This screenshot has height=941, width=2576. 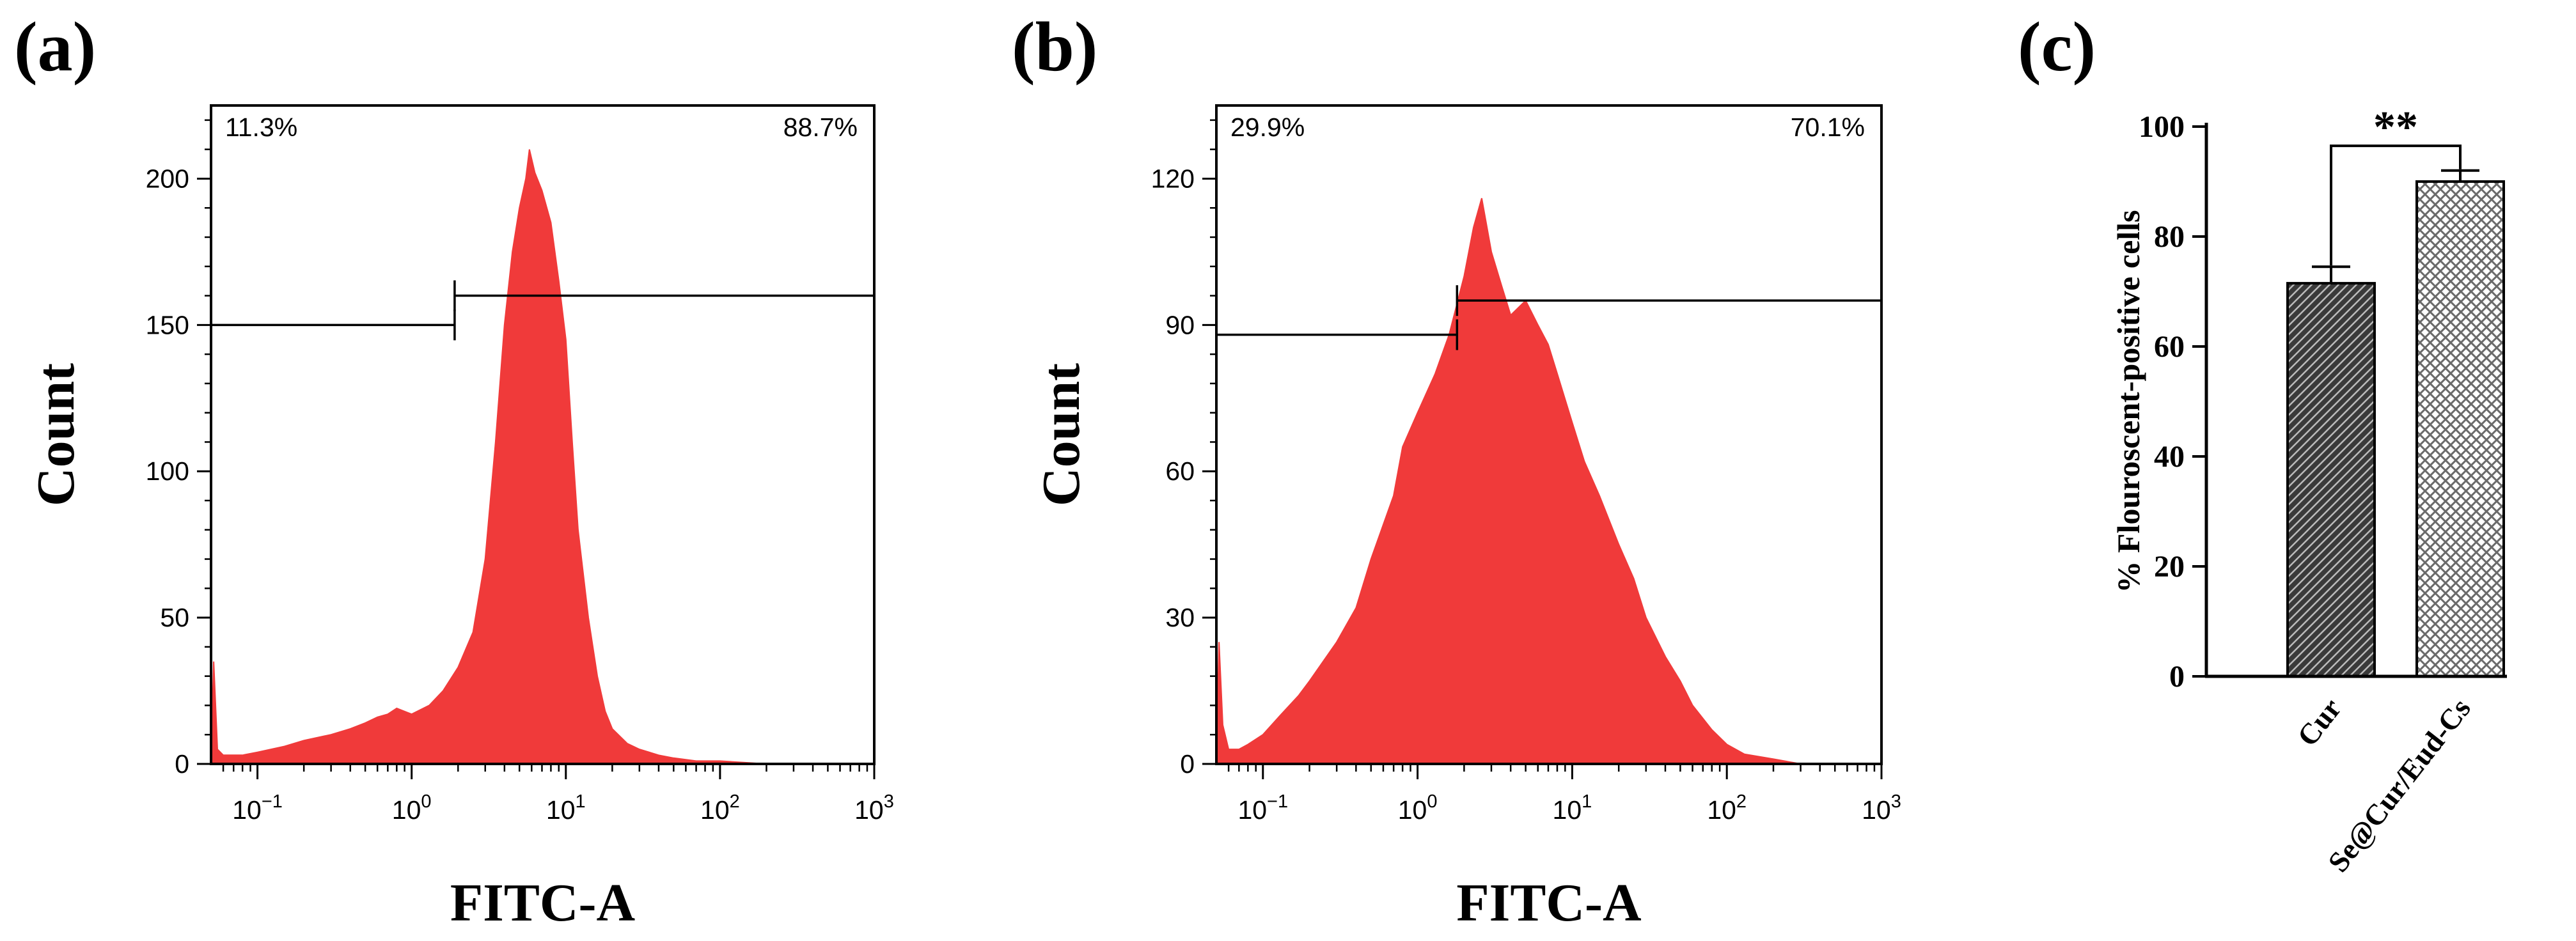 What do you see at coordinates (2399, 785) in the screenshot?
I see `category-label: Se@Cur/Eud-Cs` at bounding box center [2399, 785].